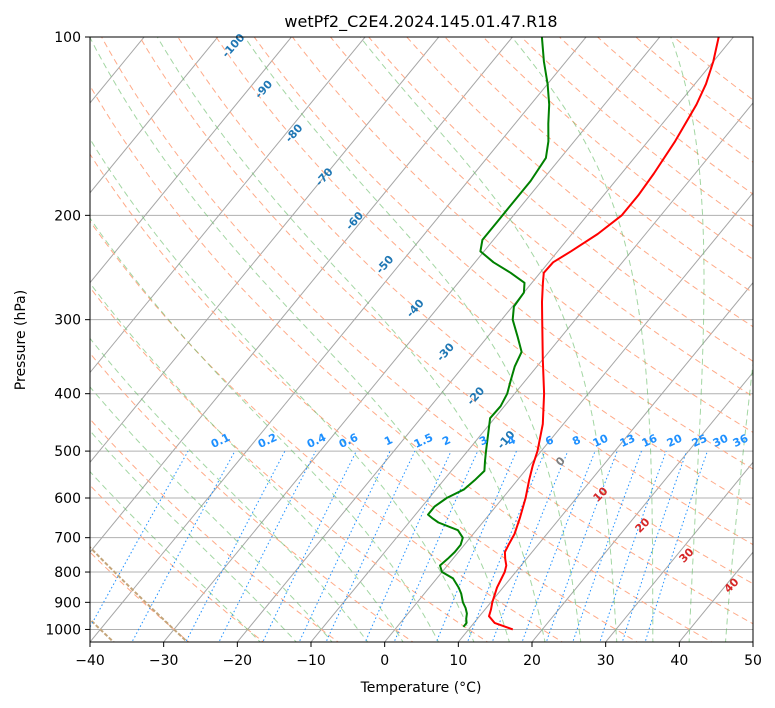  What do you see at coordinates (316, 441) in the screenshot?
I see `mixing-ratio-label: 0.4` at bounding box center [316, 441].